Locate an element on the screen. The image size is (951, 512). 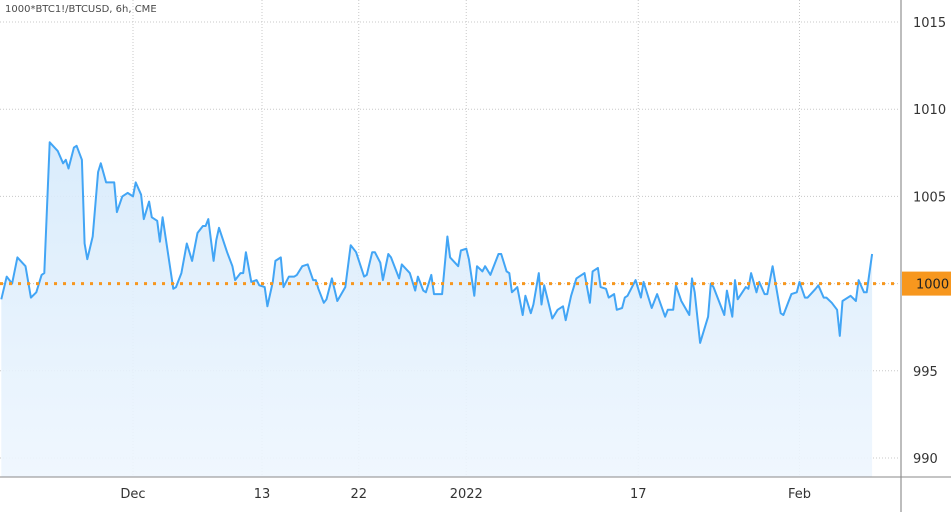
y-tick-label: 995 is located at coordinates (925, 372).